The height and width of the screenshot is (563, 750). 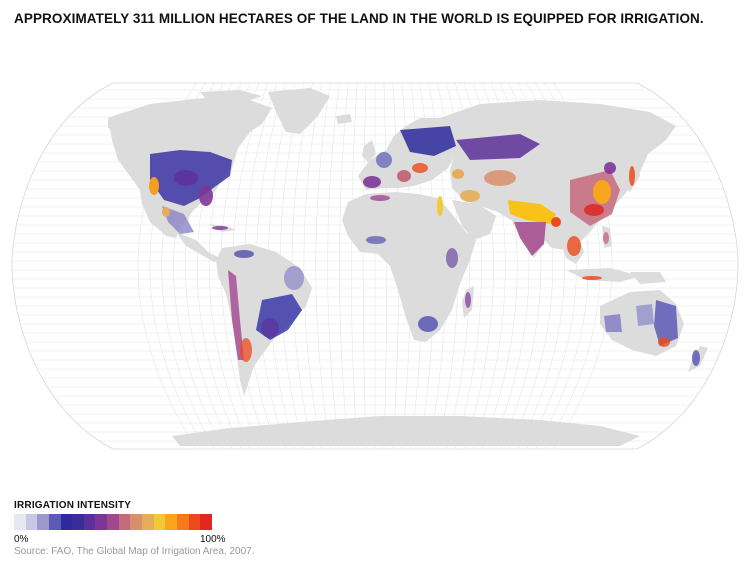 What do you see at coordinates (602, 192) in the screenshot?
I see `irrigation-north-china-plain` at bounding box center [602, 192].